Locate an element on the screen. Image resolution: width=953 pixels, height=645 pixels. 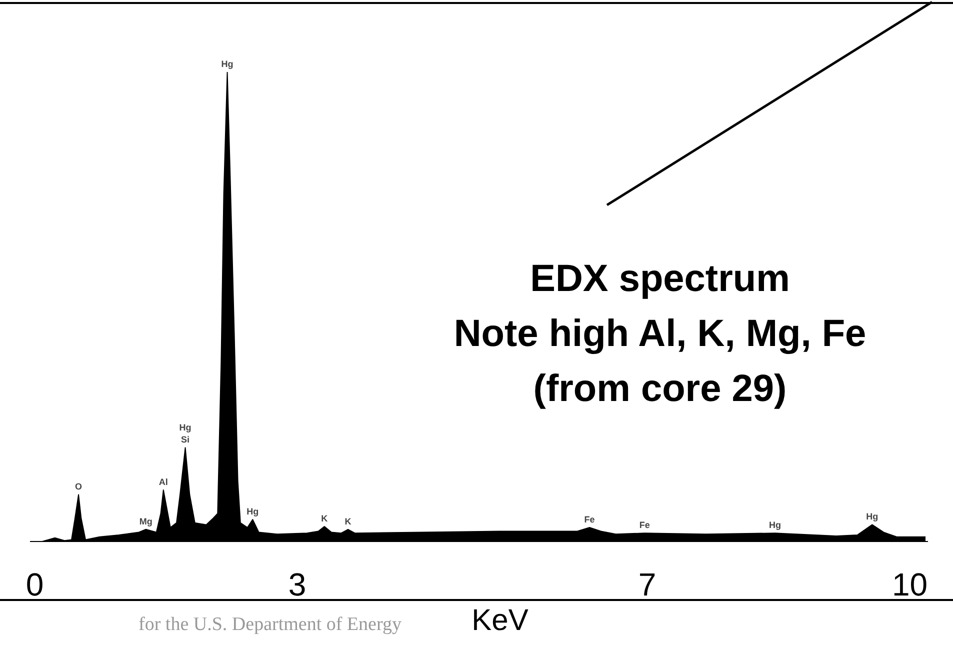
text: Note high Al, K, Mg, Fe (from core 29) is located at coordinates (660, 361).